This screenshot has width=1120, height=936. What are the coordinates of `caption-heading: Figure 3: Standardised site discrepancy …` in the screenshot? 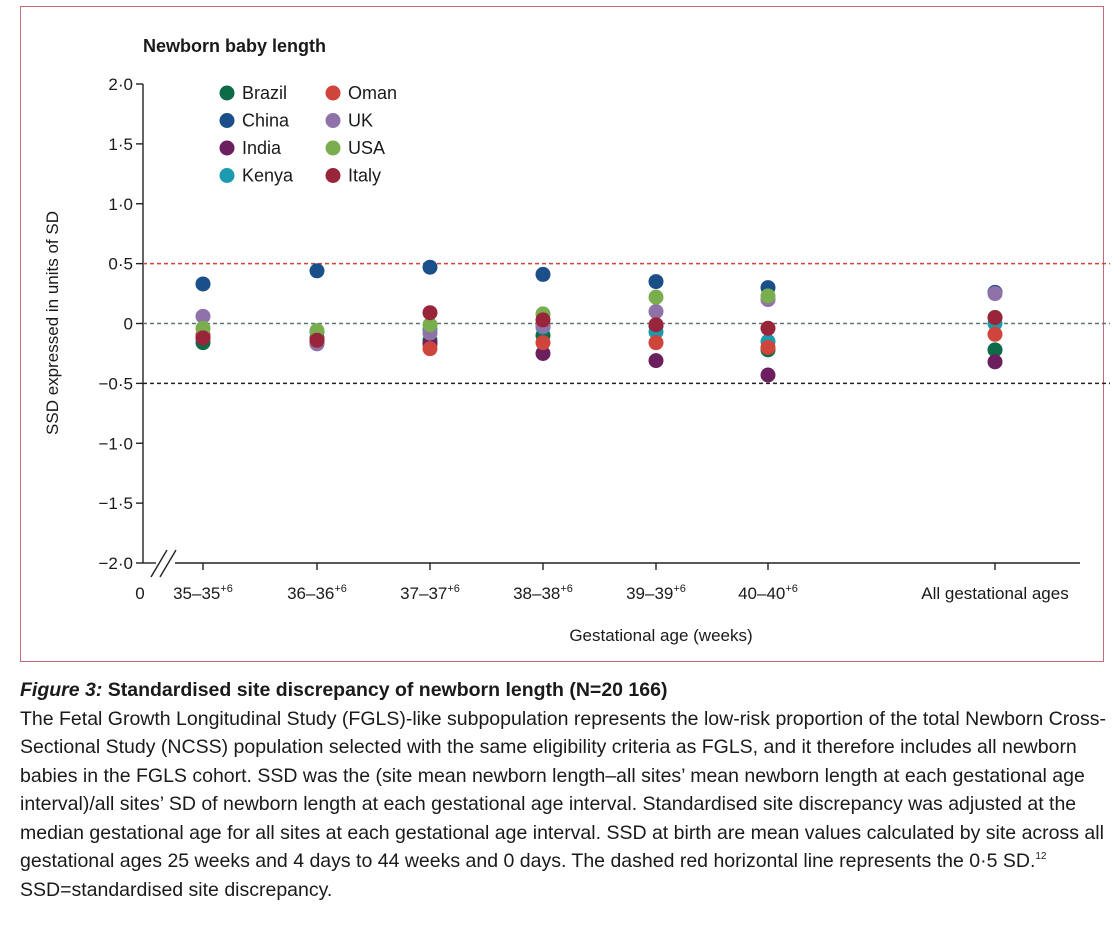 It's located at (565, 690).